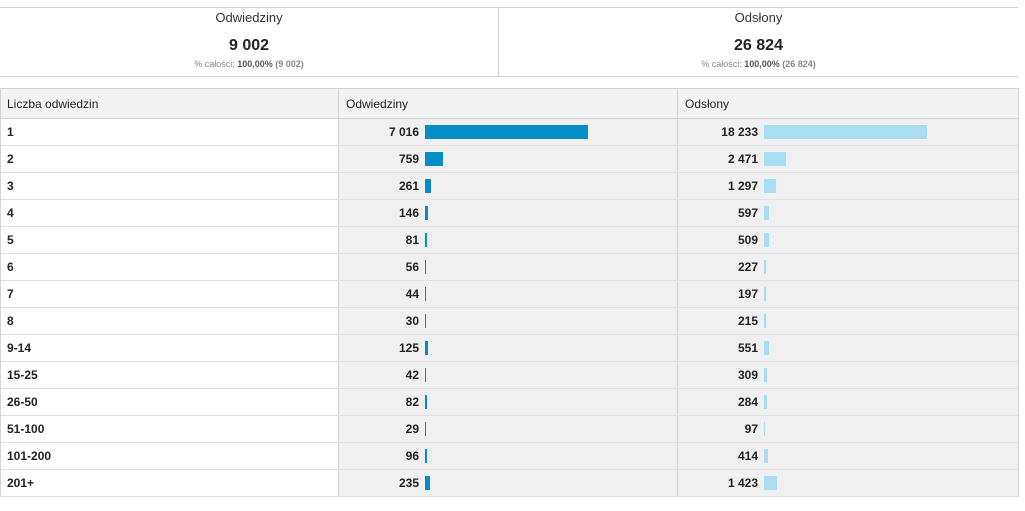  I want to click on visits-value: 7 016, so click(403, 132).